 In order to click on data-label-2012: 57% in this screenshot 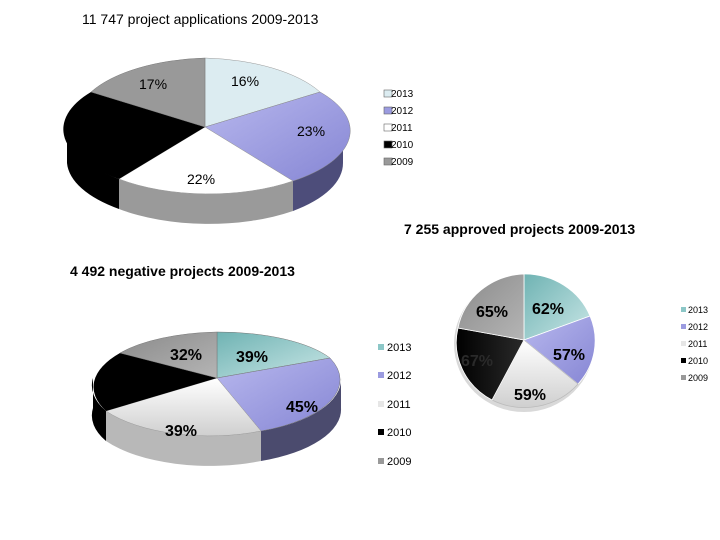, I will do `click(569, 355)`.